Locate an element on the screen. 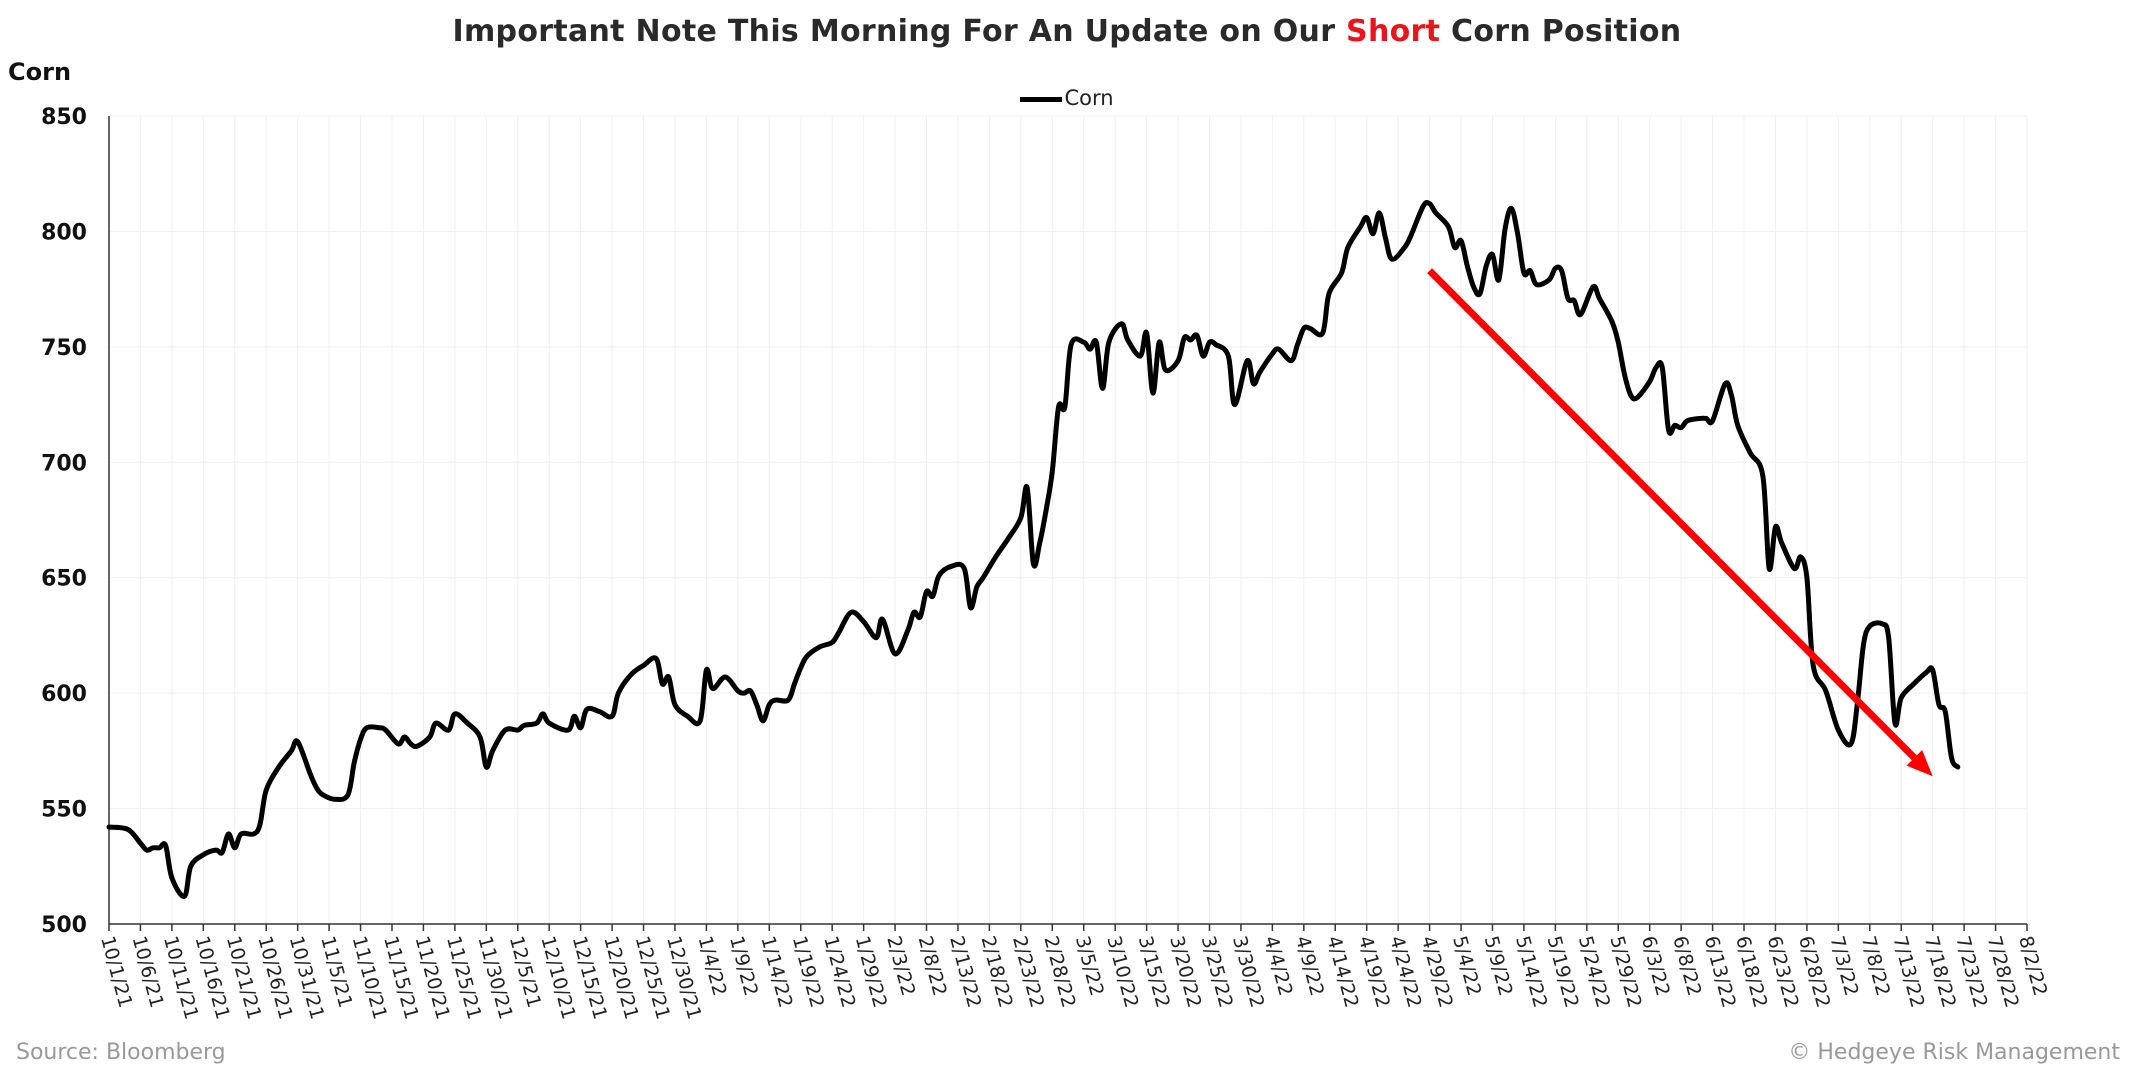 This screenshot has height=1081, width=2134. trend-arrow-shaft is located at coordinates (1672, 514).